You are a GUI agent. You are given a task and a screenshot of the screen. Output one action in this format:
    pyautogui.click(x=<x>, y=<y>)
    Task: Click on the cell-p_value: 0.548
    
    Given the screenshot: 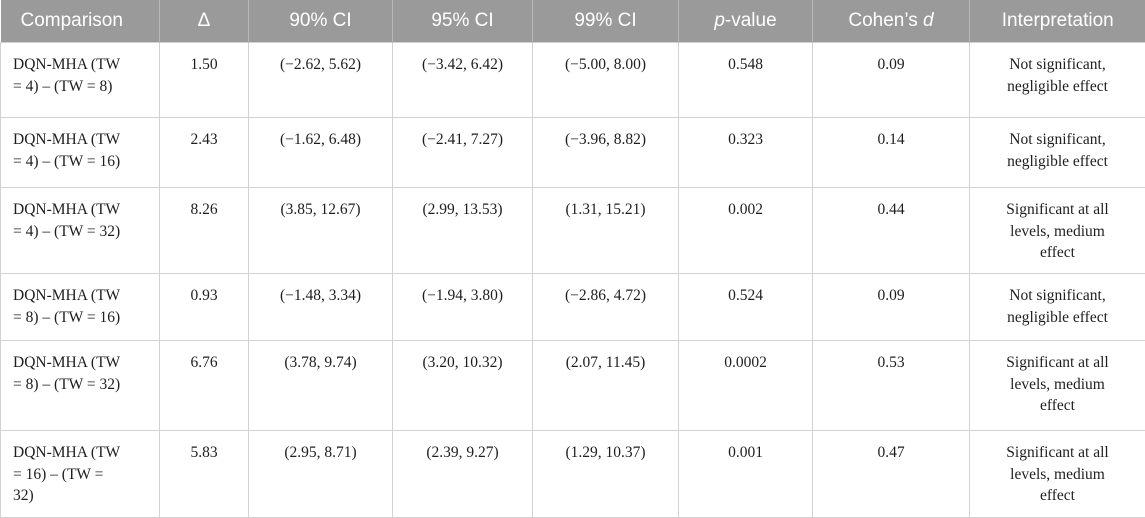 What is the action you would take?
    pyautogui.click(x=746, y=80)
    